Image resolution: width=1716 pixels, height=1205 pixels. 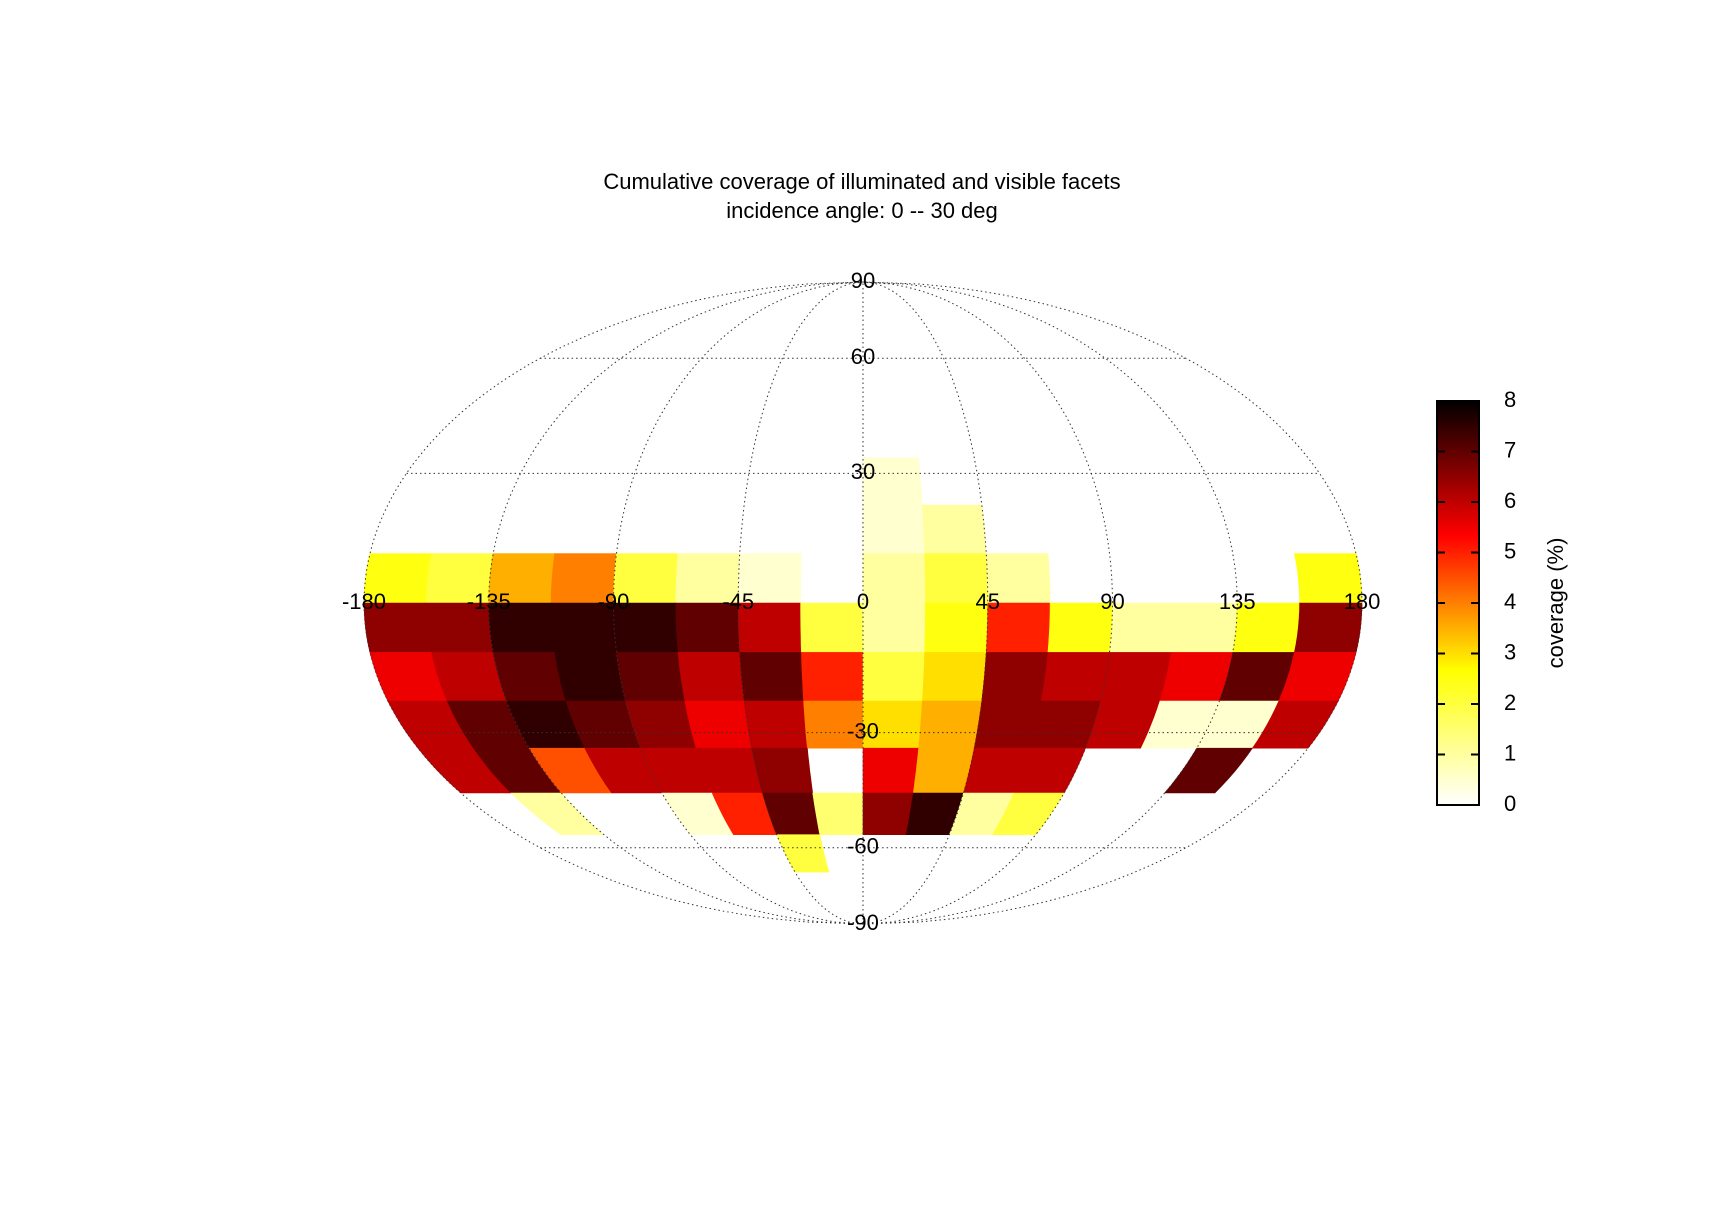 I want to click on y-tick-label: 30, so click(x=863, y=471).